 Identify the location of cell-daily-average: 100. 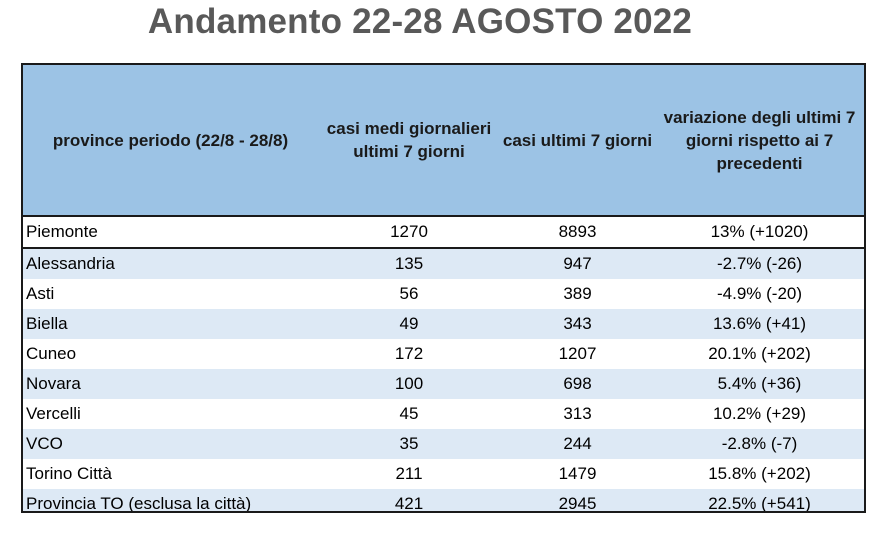
(409, 383).